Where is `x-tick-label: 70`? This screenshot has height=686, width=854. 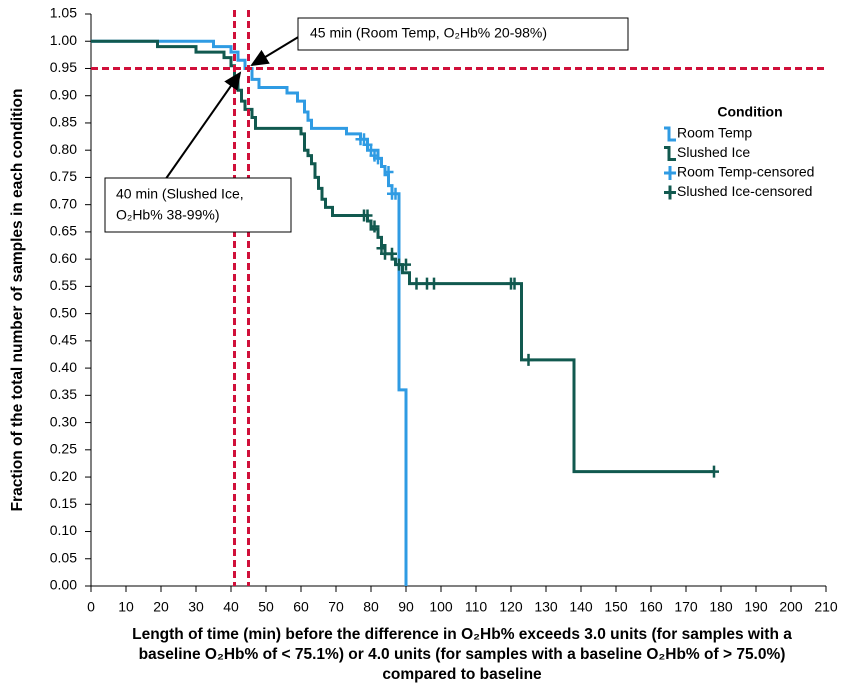 x-tick-label: 70 is located at coordinates (336, 607).